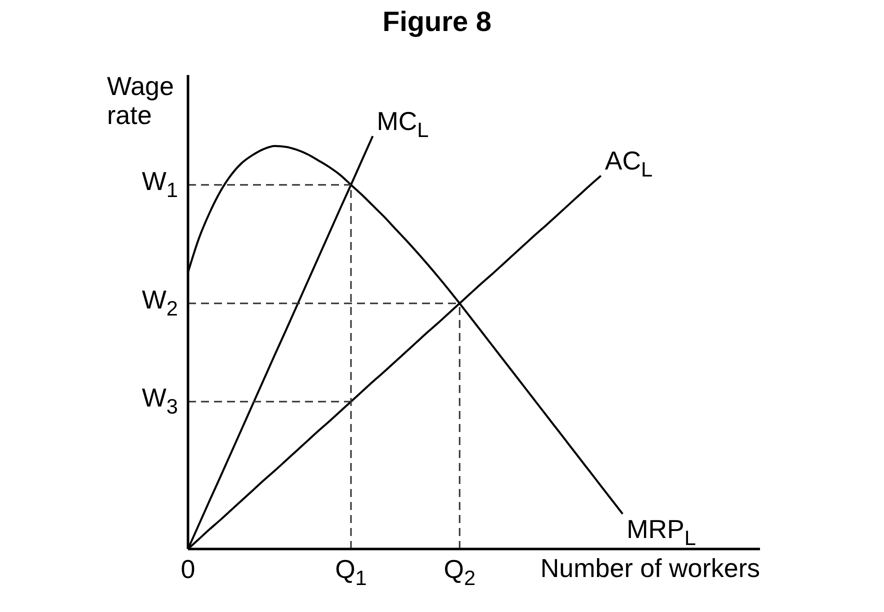 Image resolution: width=884 pixels, height=612 pixels. What do you see at coordinates (437, 22) in the screenshot?
I see `chart-title: Figure 8` at bounding box center [437, 22].